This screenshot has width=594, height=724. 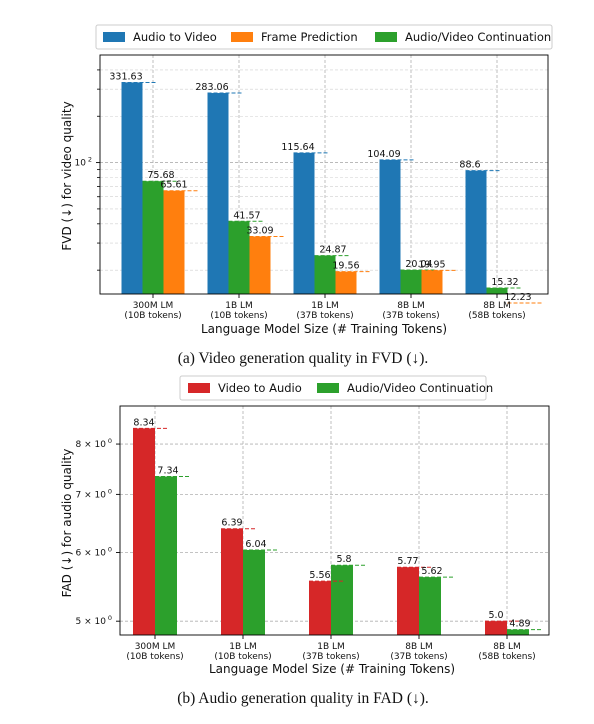 What do you see at coordinates (418, 264) in the screenshot?
I see `audio-video-continuation-value-label: 20.04` at bounding box center [418, 264].